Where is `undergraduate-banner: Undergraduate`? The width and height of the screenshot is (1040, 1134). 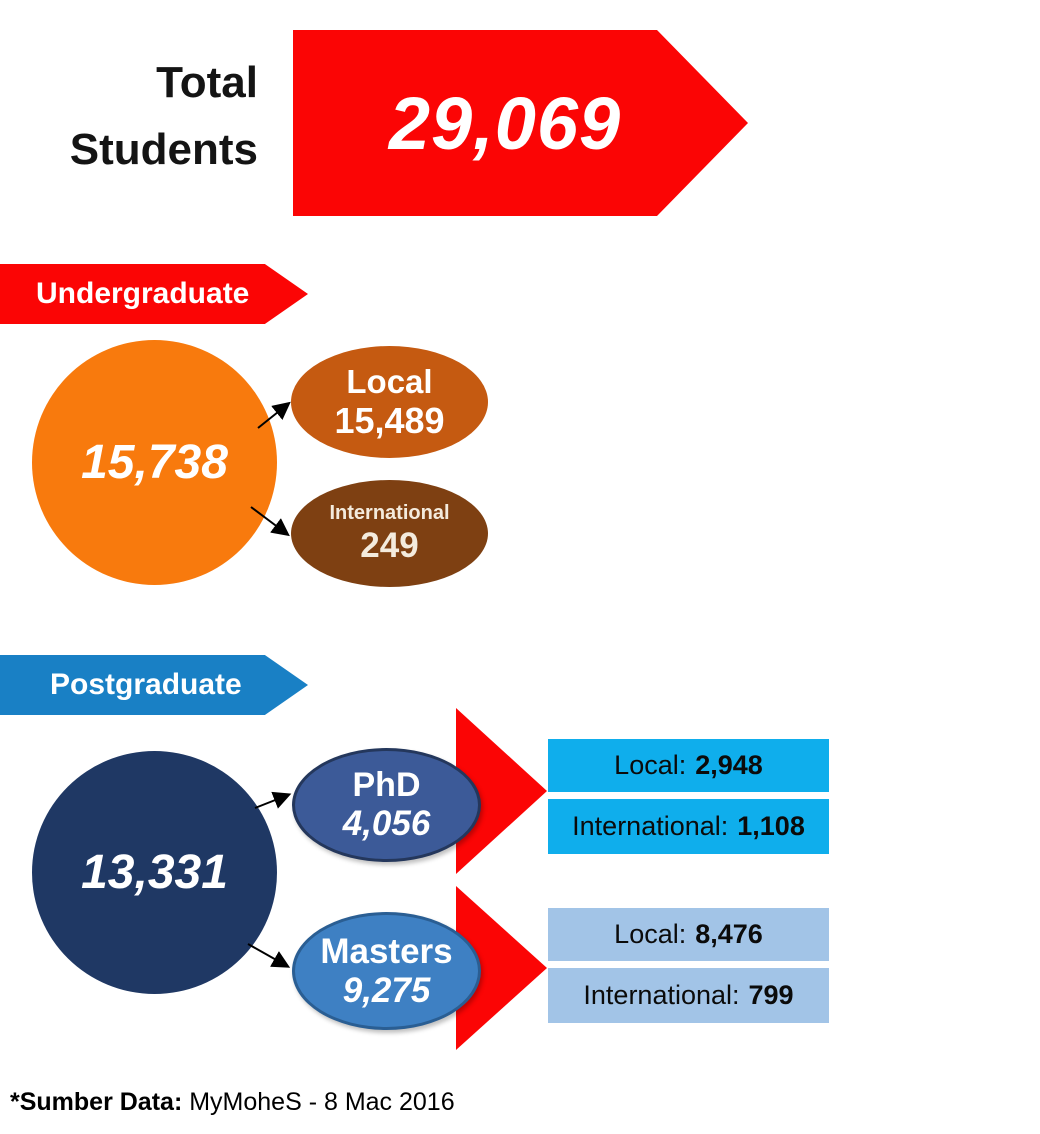
undergraduate-banner: Undergraduate is located at coordinates (154, 294).